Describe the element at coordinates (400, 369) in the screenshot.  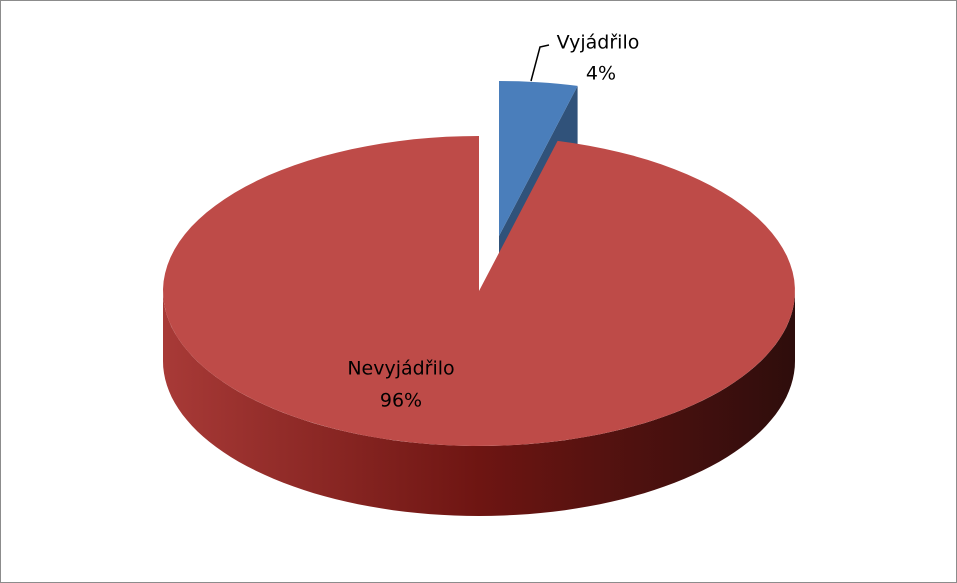
I see `slice-label: Nevyjádřilo` at that location.